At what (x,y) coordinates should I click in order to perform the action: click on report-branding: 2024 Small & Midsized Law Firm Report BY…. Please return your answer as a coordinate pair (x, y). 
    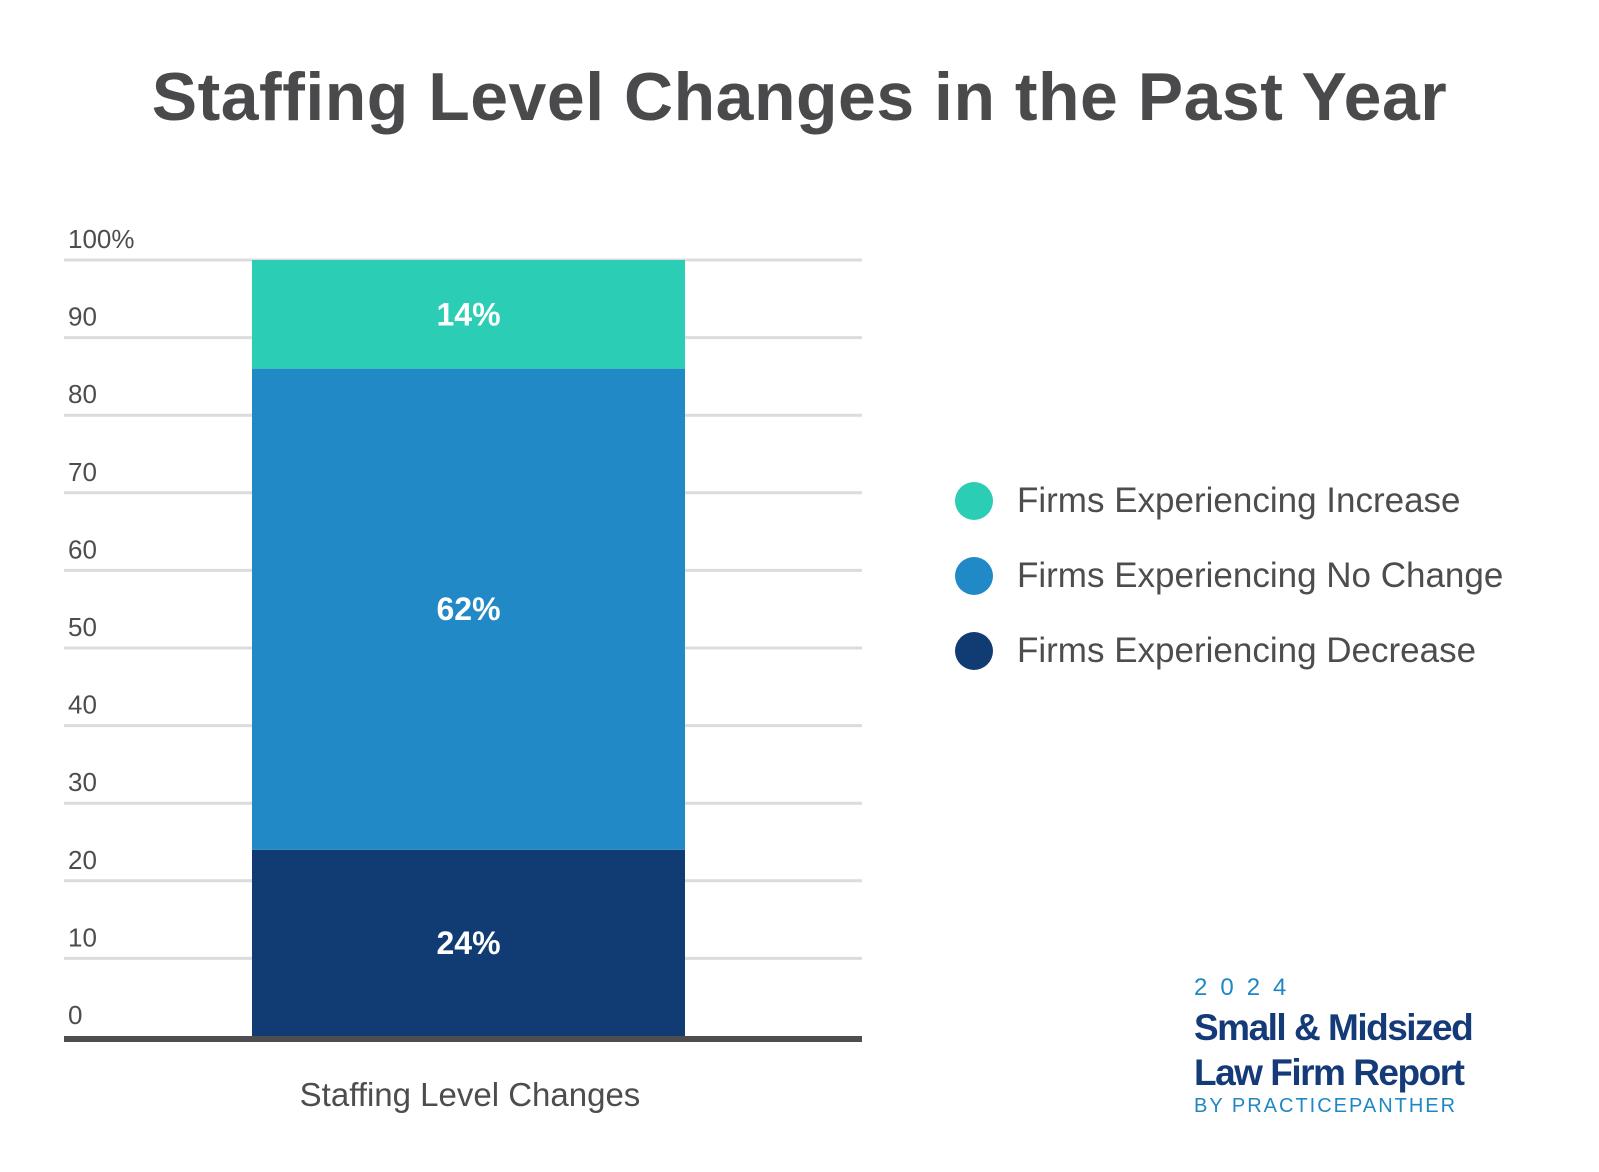
    Looking at the image, I should click on (1334, 1046).